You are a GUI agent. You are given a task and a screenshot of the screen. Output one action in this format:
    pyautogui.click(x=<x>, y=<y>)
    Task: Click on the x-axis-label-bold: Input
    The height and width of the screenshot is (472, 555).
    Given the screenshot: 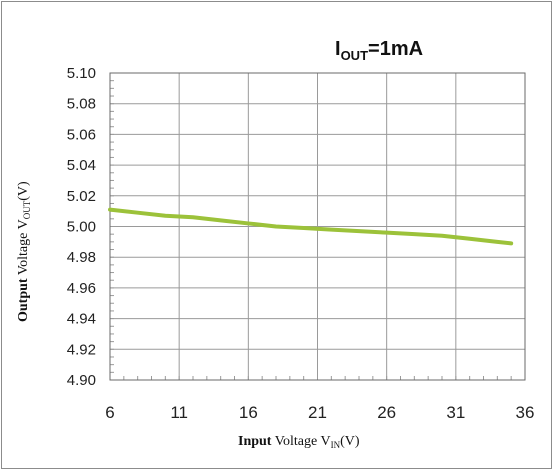 What is the action you would take?
    pyautogui.click(x=255, y=441)
    